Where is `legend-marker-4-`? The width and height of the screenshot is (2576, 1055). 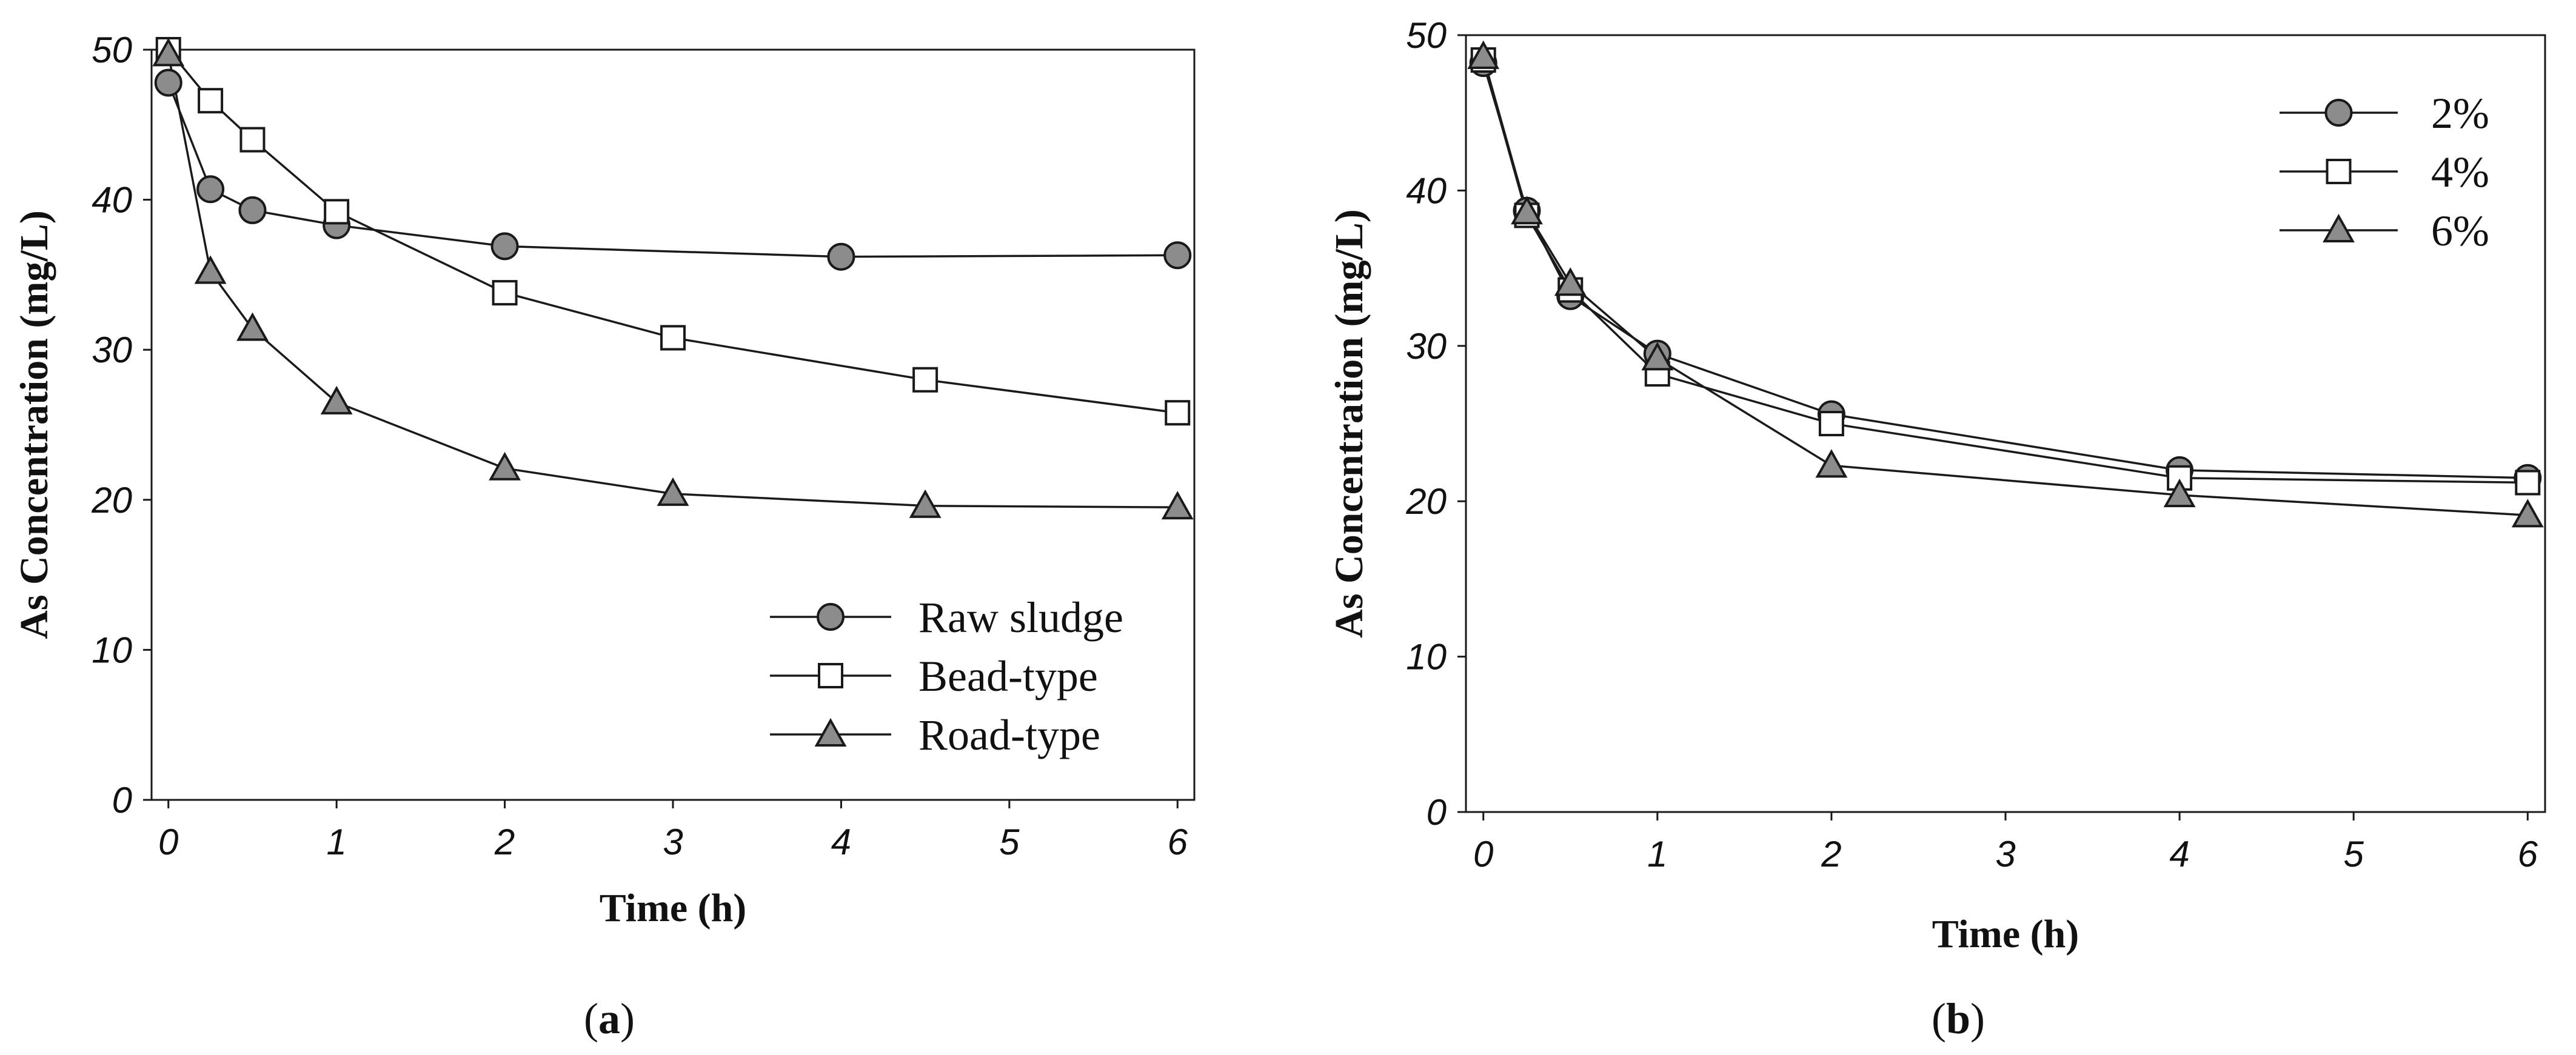 legend-marker-4- is located at coordinates (2339, 171).